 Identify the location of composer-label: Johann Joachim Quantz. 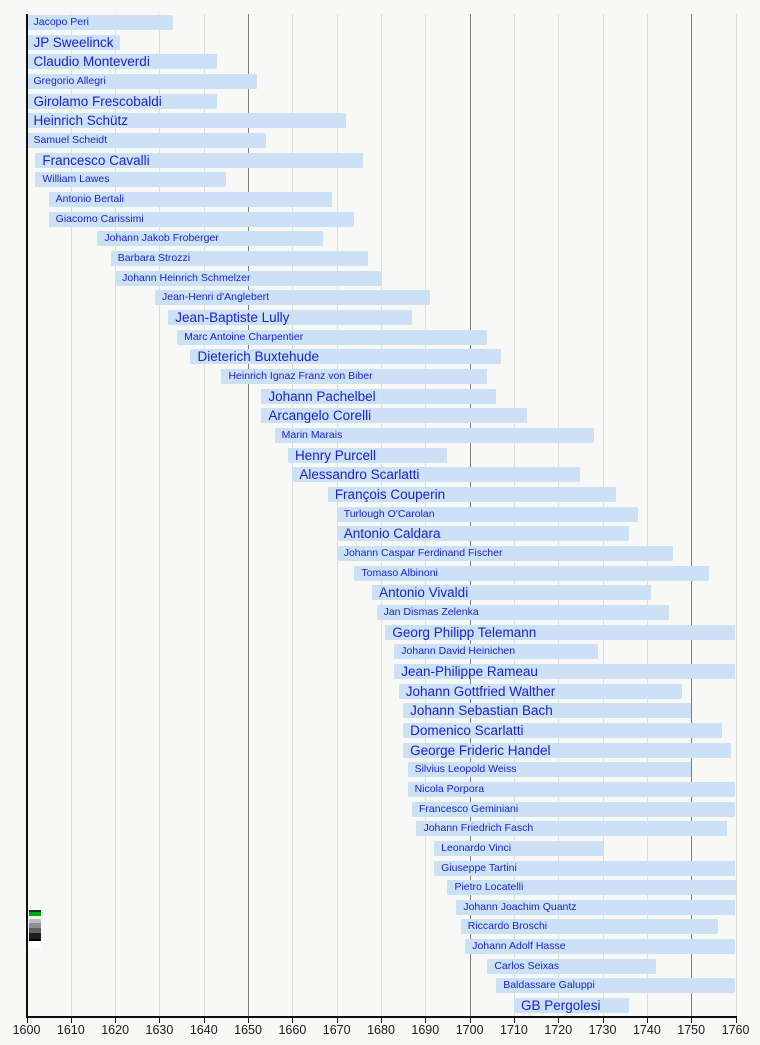
(520, 906).